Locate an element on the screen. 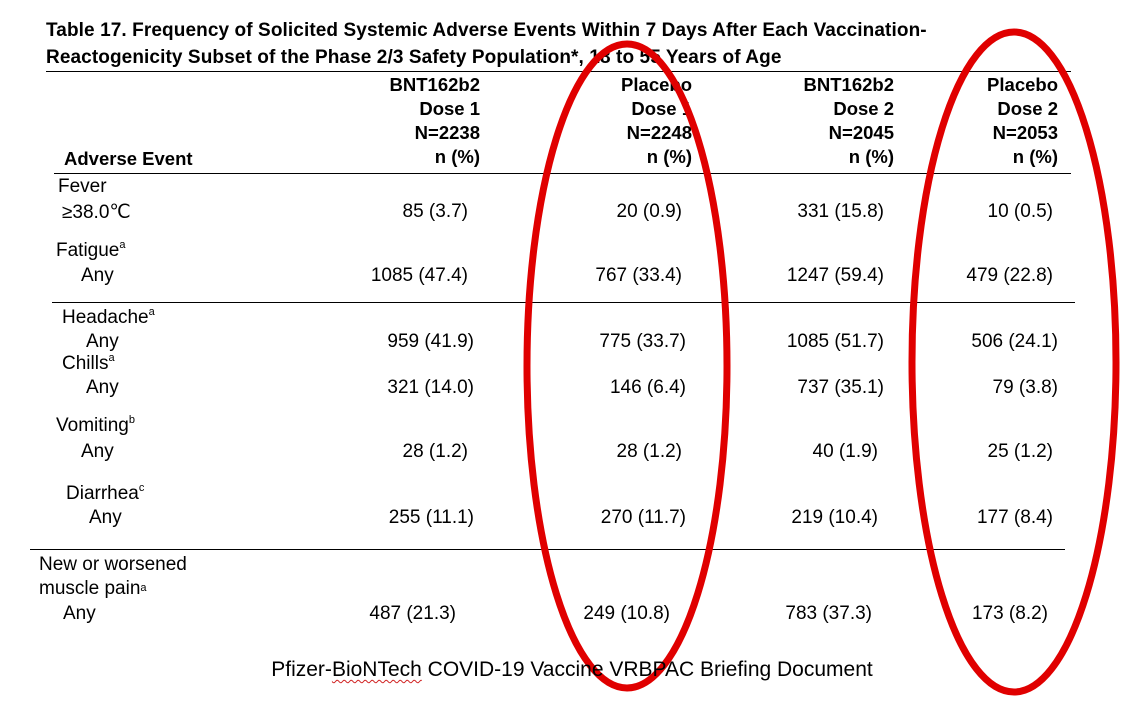  cell-headache-col2: 775 (33.7) is located at coordinates (642, 341).